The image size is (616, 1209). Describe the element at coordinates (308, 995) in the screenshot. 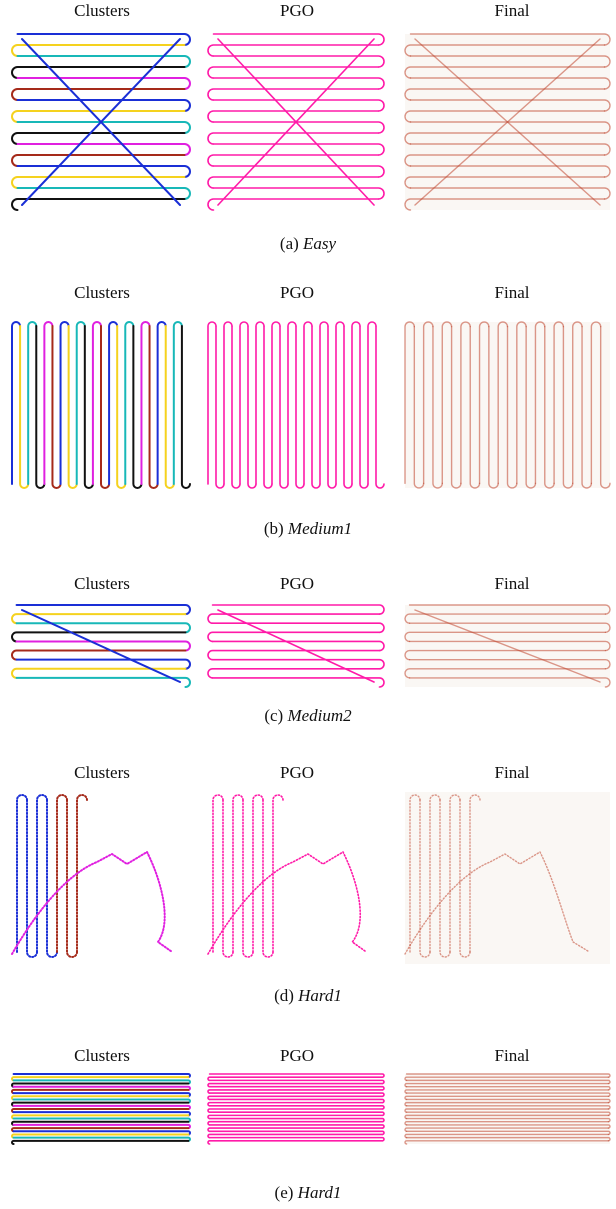

I see `caption: (d) Hard1` at that location.